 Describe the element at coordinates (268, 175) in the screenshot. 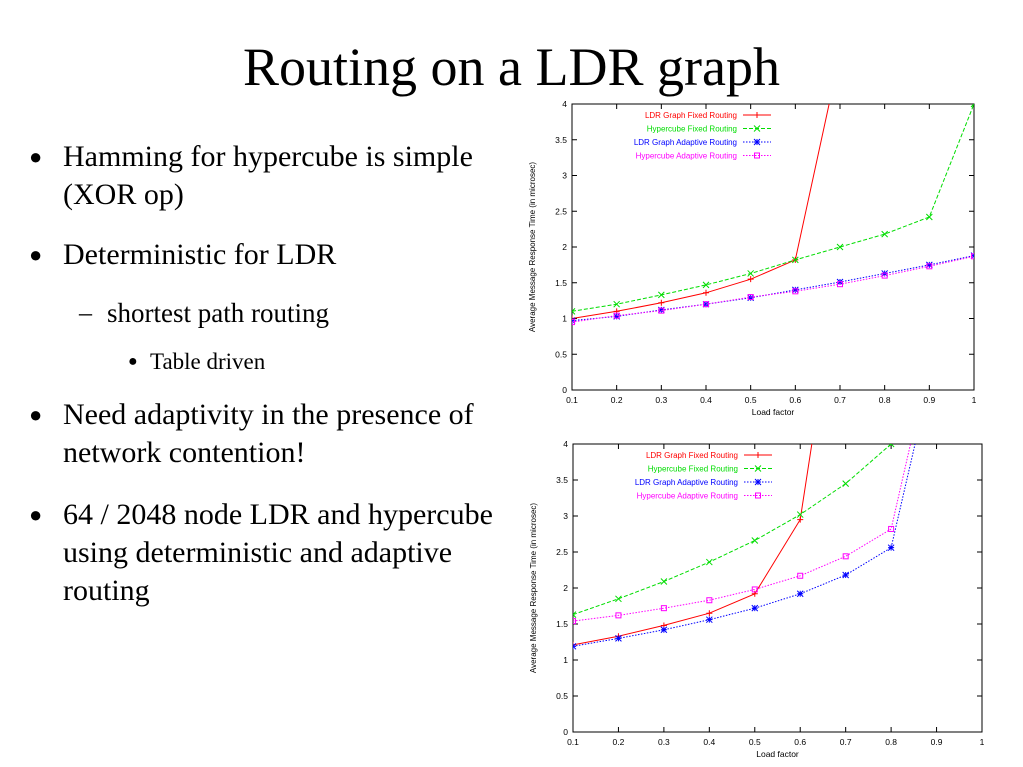

I see `bullet-text: Hamming for hypercube is simple (XOR op)` at that location.